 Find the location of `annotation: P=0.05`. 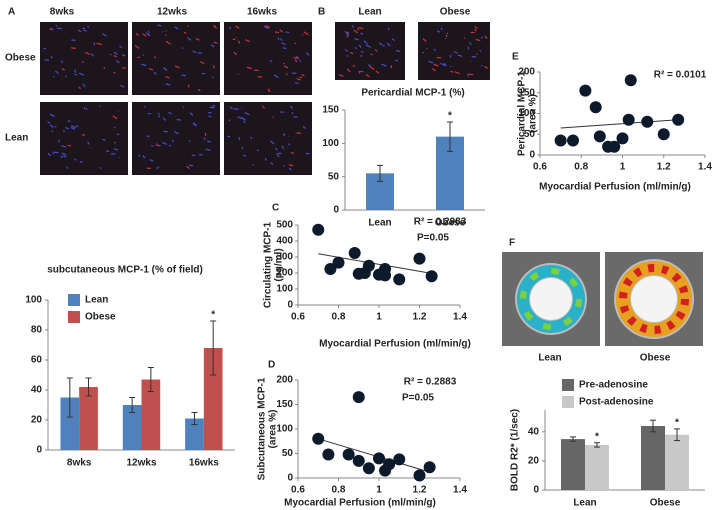

annotation: P=0.05 is located at coordinates (418, 398).